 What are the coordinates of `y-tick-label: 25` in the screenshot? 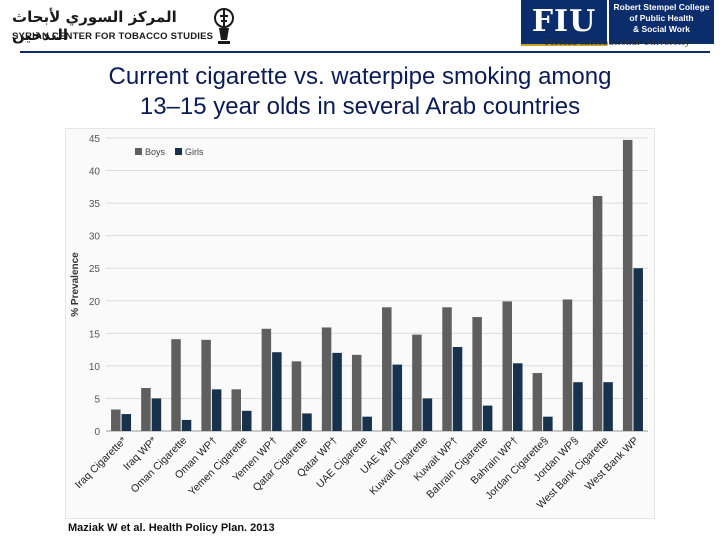 It's located at (95, 269).